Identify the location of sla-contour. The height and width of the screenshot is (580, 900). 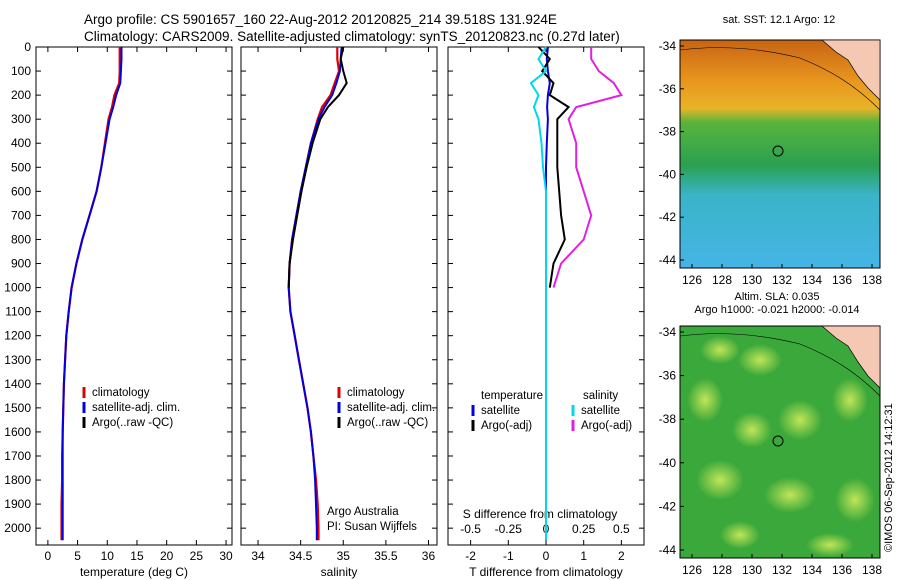
(780, 365).